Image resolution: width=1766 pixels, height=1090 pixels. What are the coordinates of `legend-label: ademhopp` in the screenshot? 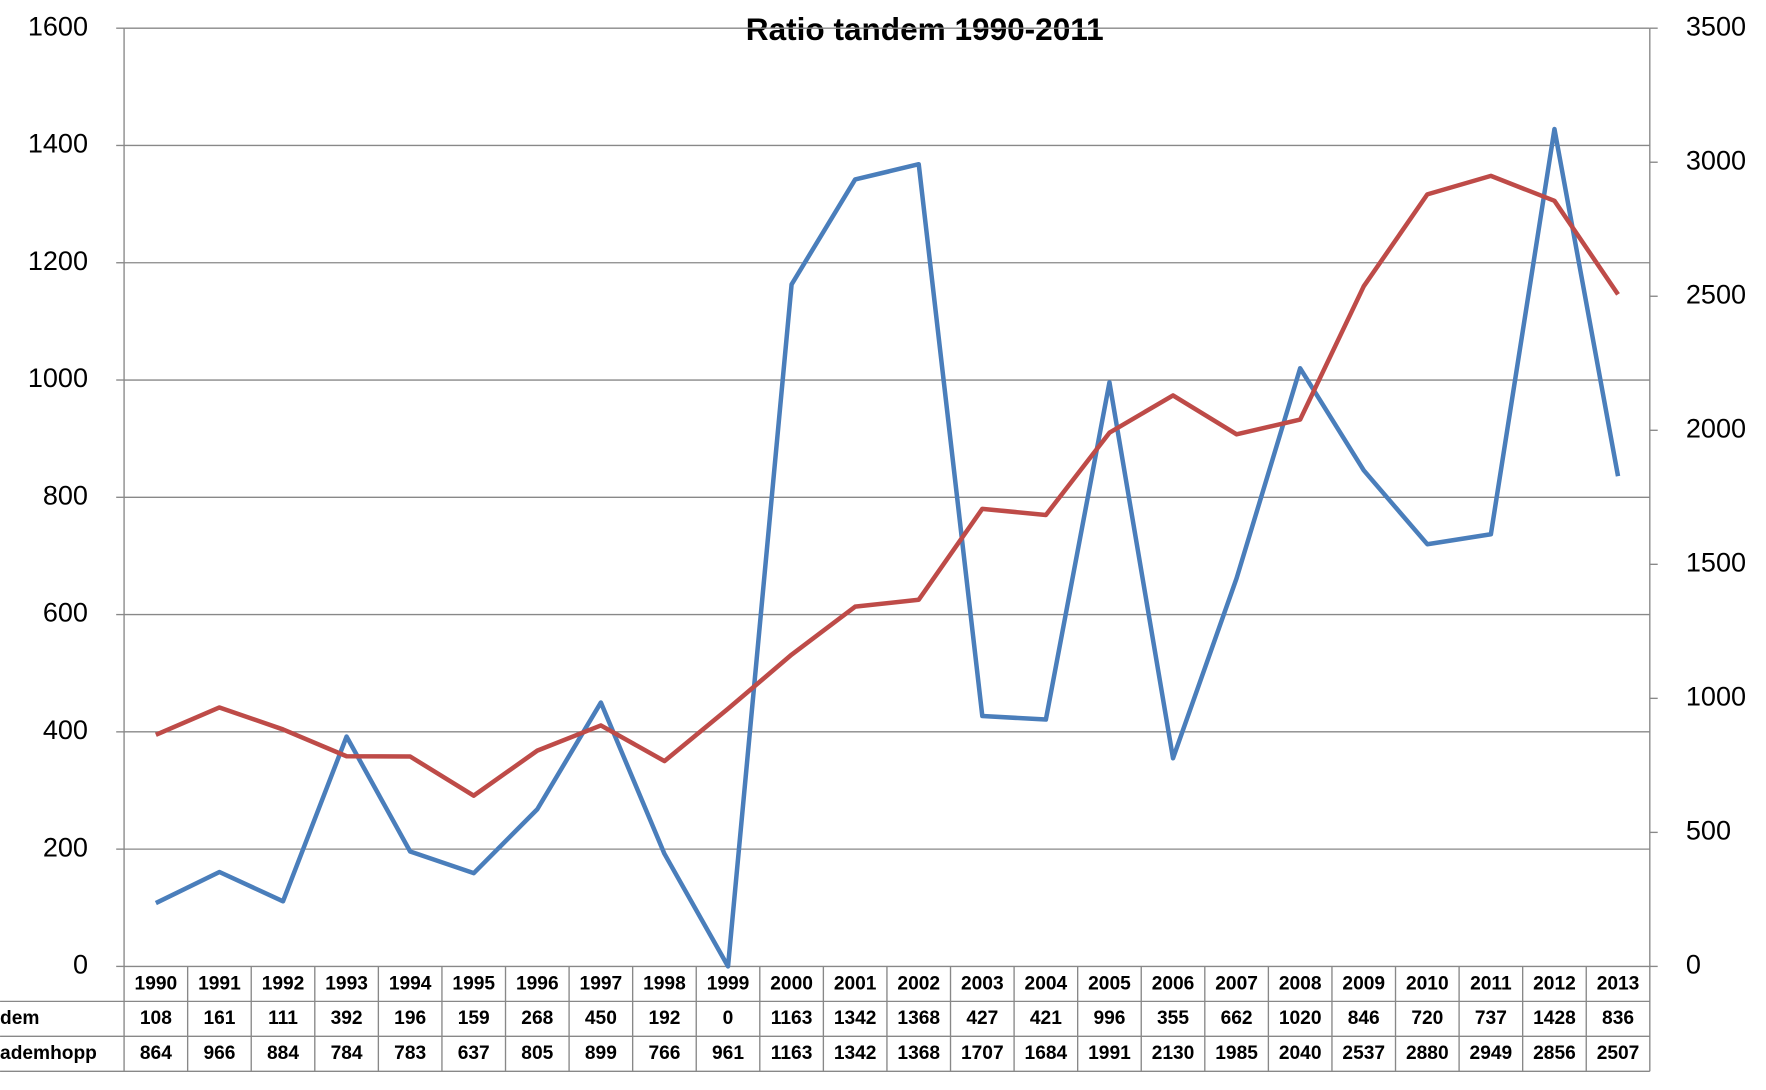 It's located at (48, 1053).